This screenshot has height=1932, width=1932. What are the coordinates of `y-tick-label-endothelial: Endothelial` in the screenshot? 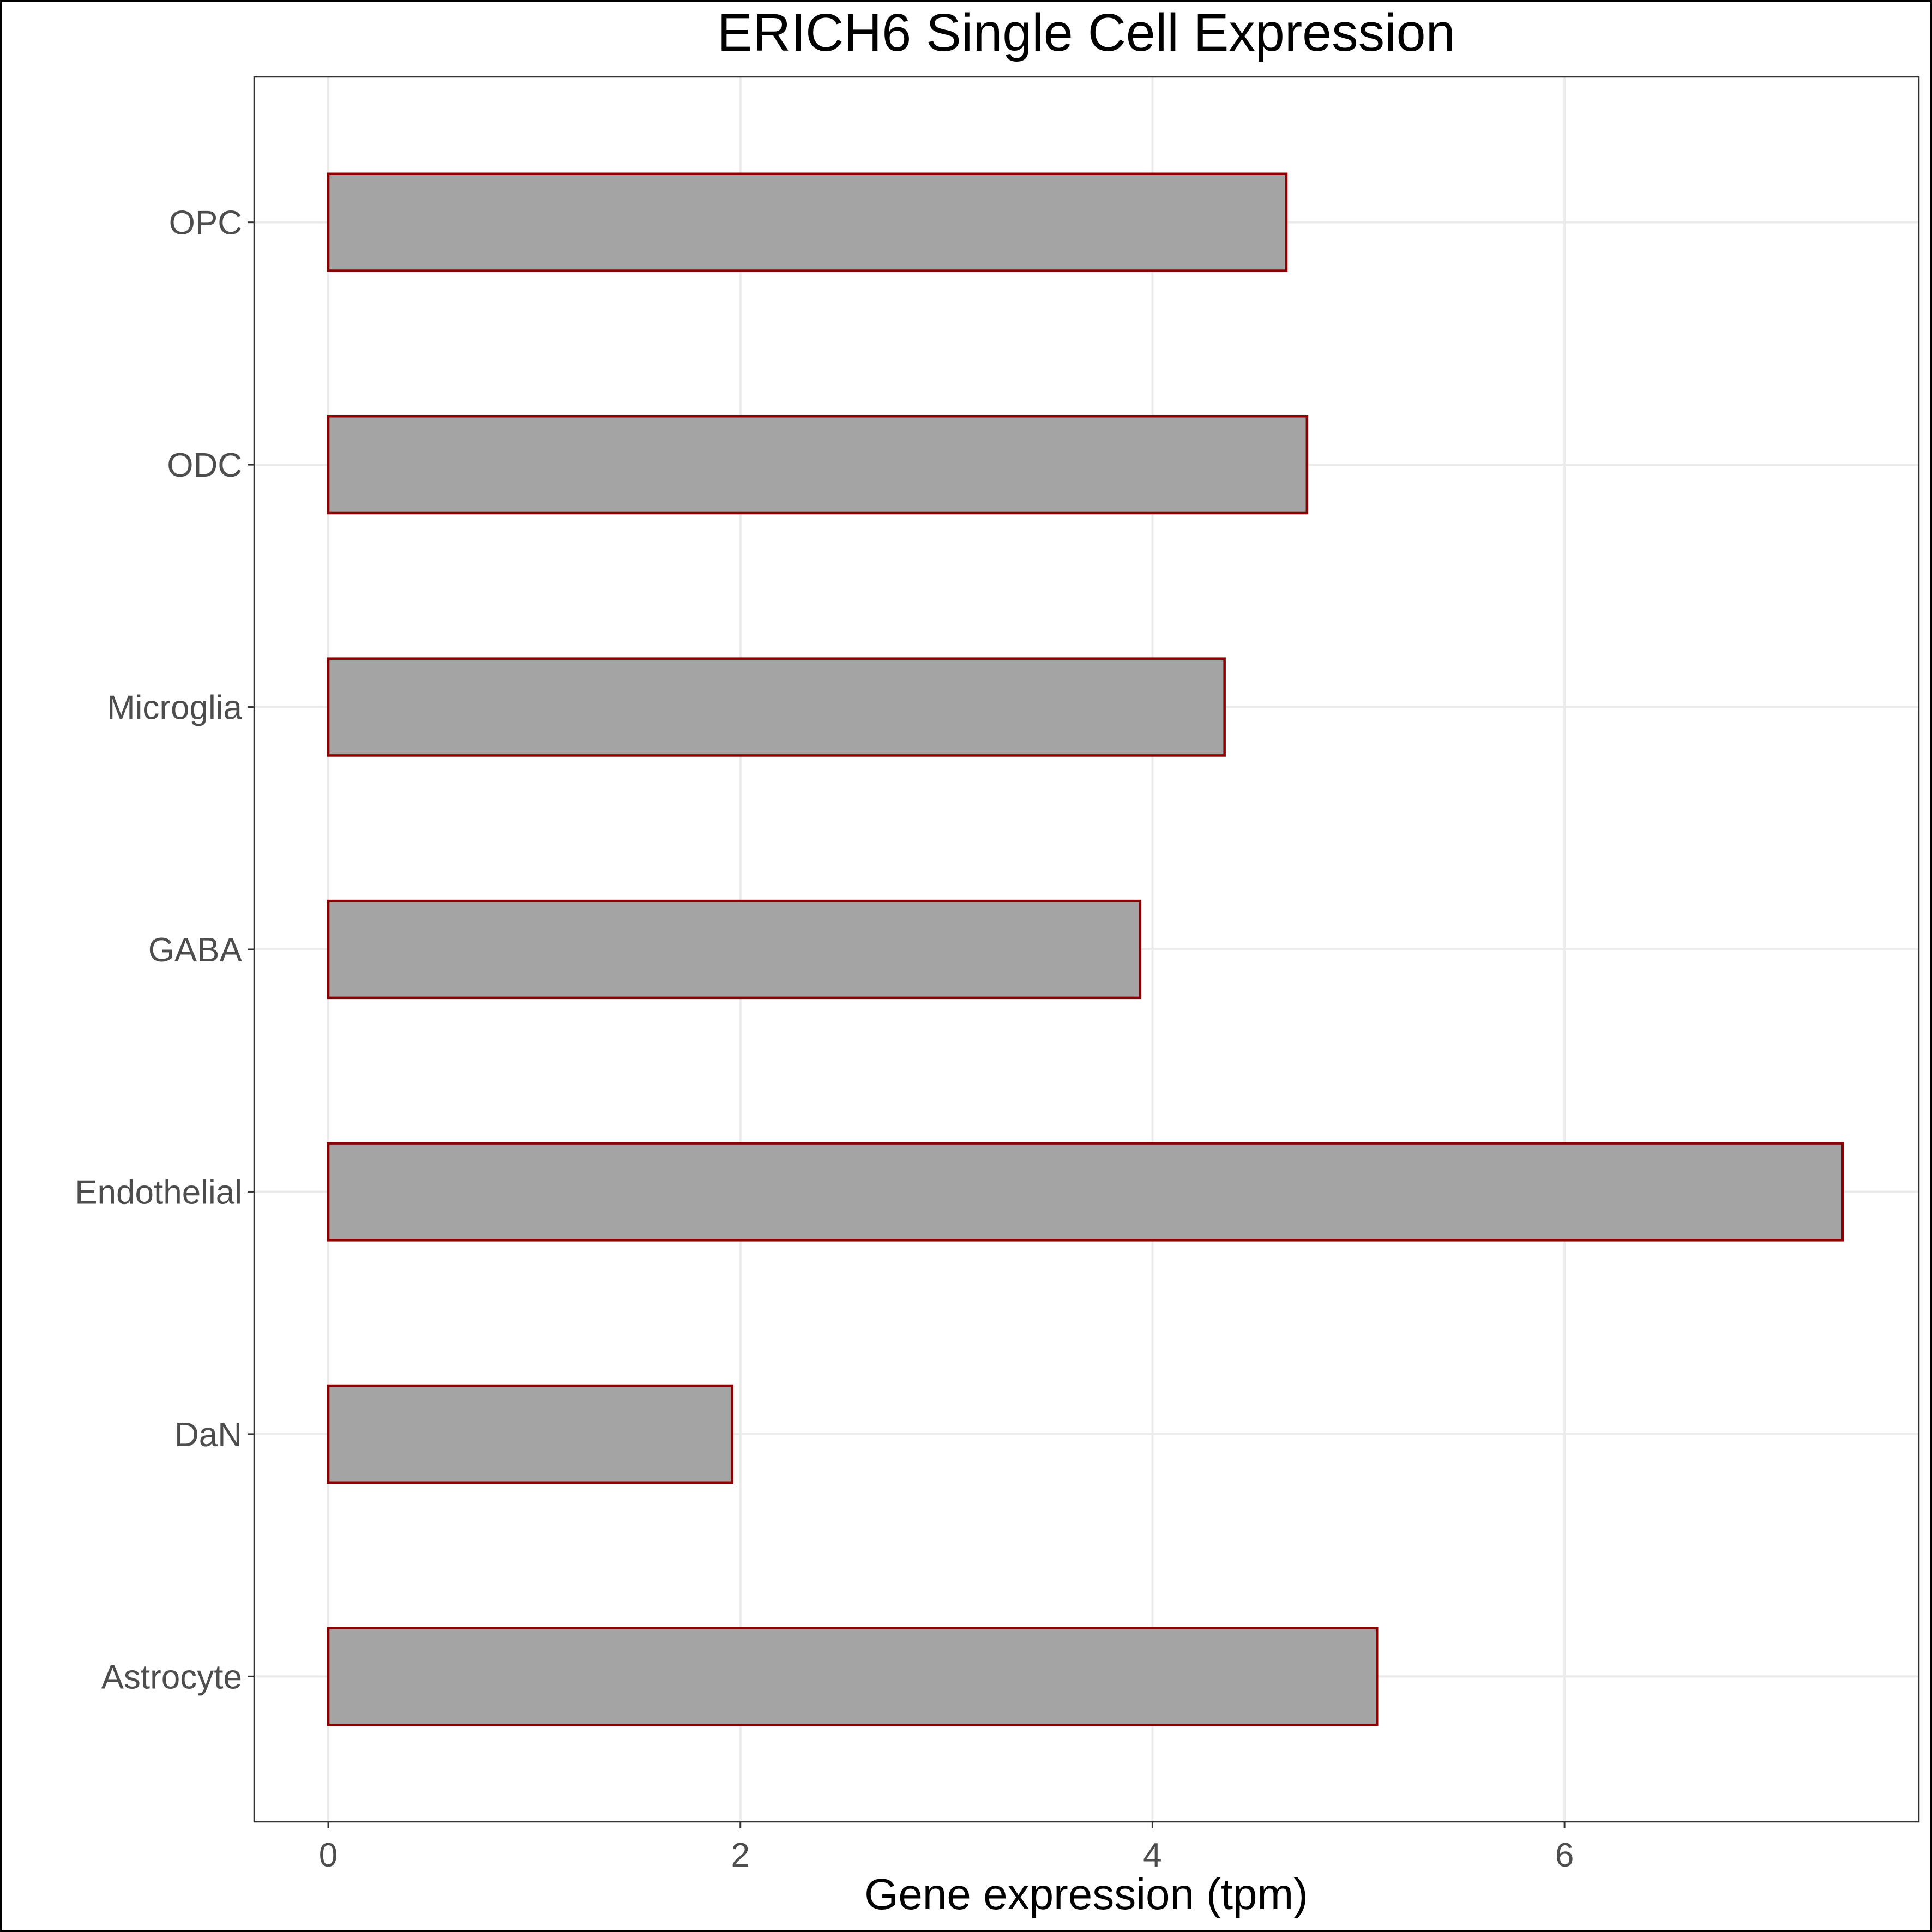 It's located at (158, 1192).